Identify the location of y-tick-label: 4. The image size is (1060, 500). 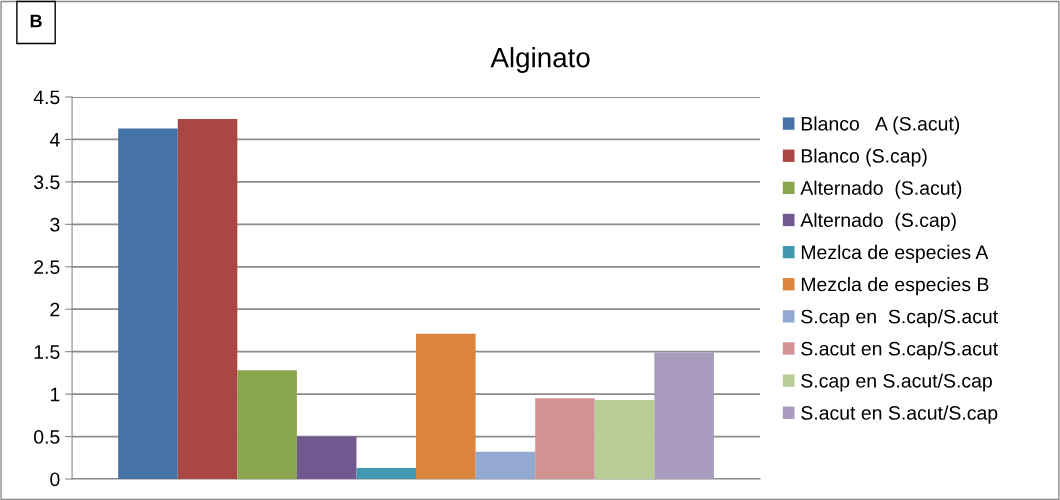
(54, 140).